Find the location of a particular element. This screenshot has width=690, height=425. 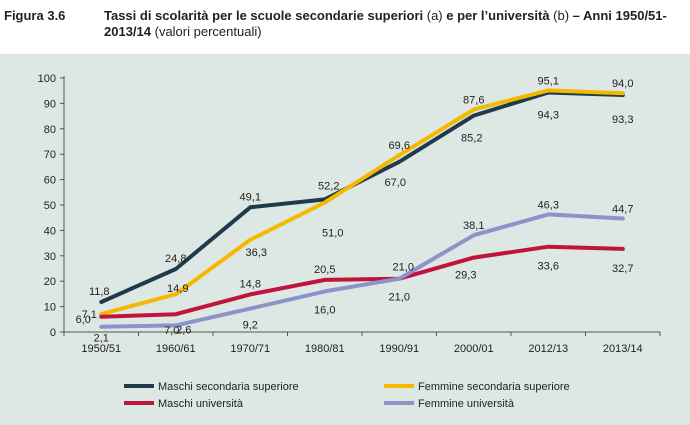

figure-label: Figura 3.6 is located at coordinates (35, 15).